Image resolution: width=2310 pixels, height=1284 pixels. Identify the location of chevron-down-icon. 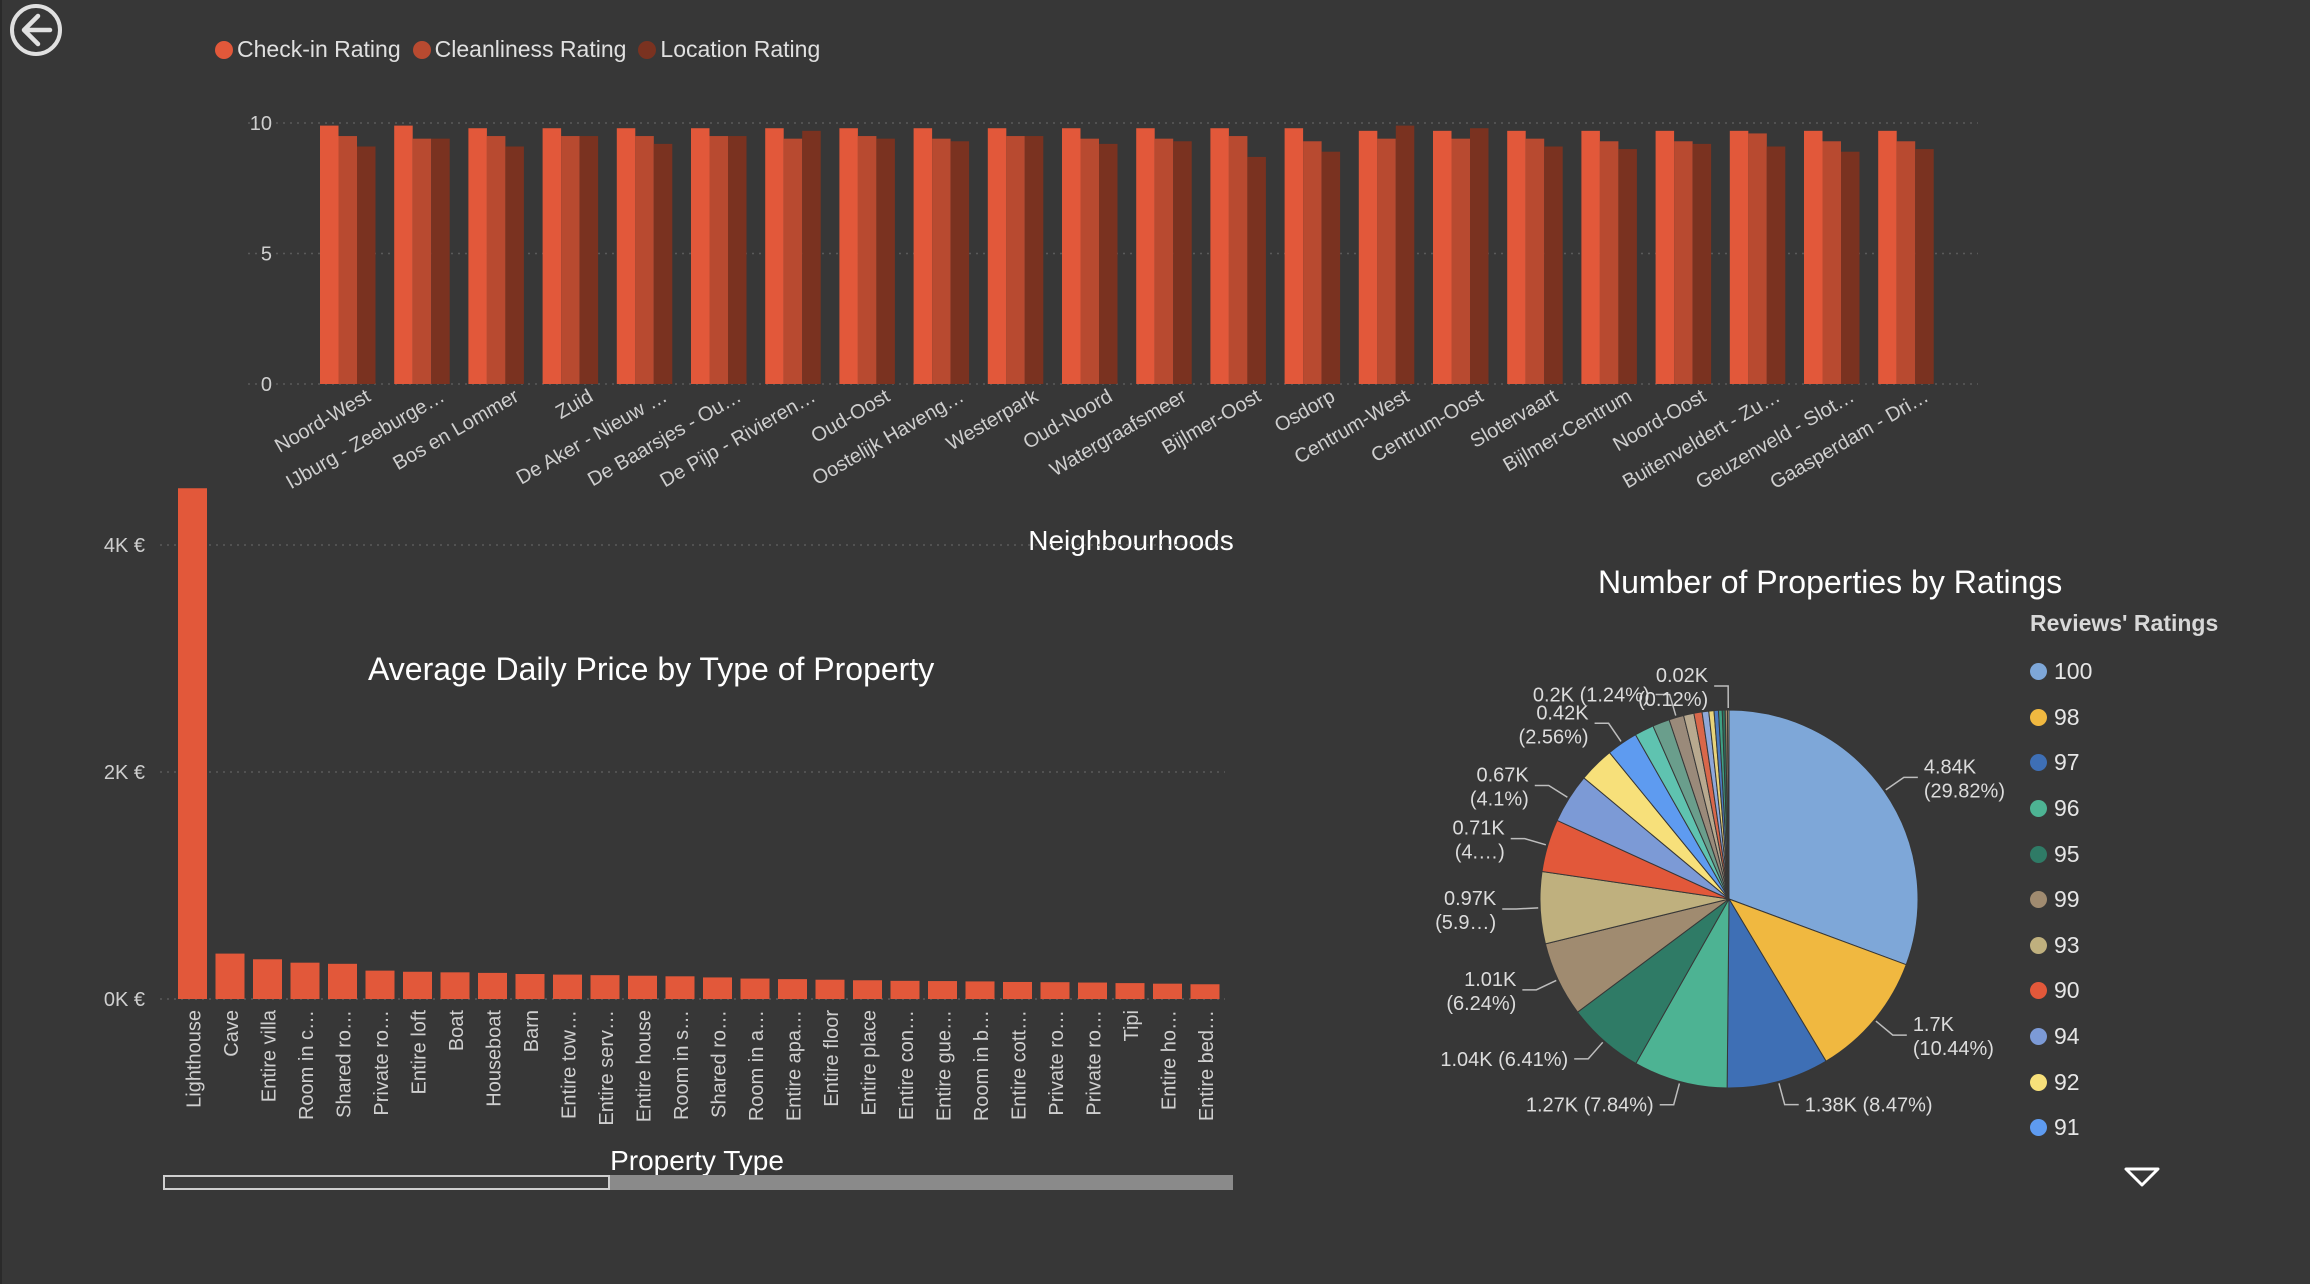
(2142, 1177).